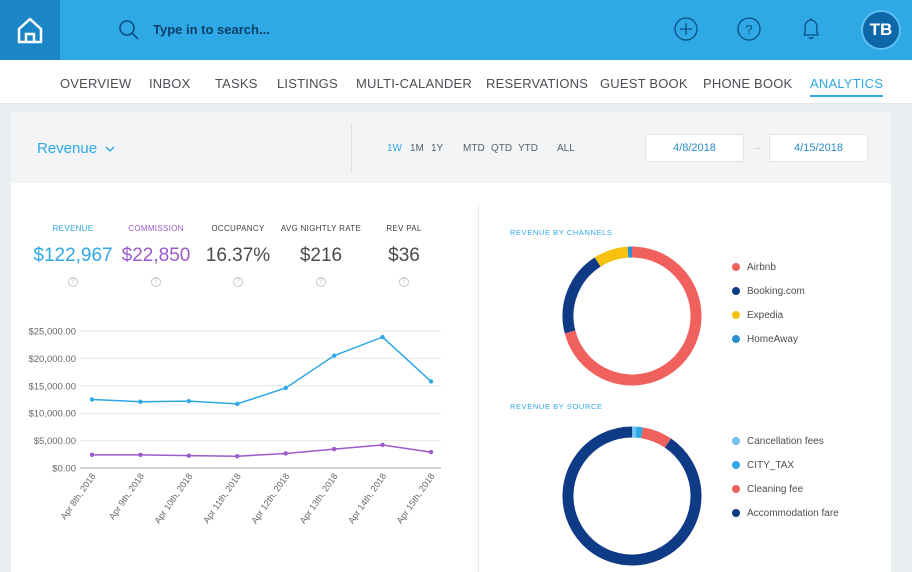 The image size is (912, 572). Describe the element at coordinates (404, 255) in the screenshot. I see `kpi-value: $36` at that location.